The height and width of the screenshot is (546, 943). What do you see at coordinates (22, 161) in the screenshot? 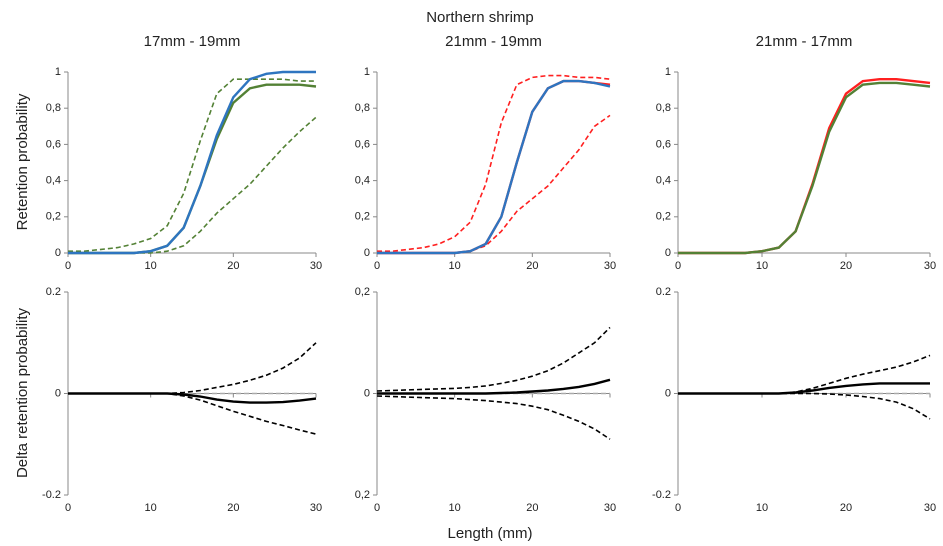
I see `y-axis-label: Retention probability` at bounding box center [22, 161].